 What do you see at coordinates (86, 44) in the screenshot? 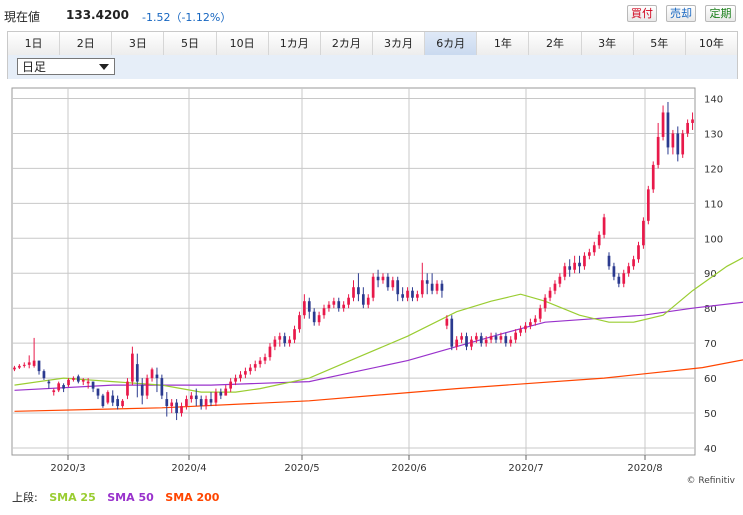
I see `period-tab-1: 2日` at bounding box center [86, 44].